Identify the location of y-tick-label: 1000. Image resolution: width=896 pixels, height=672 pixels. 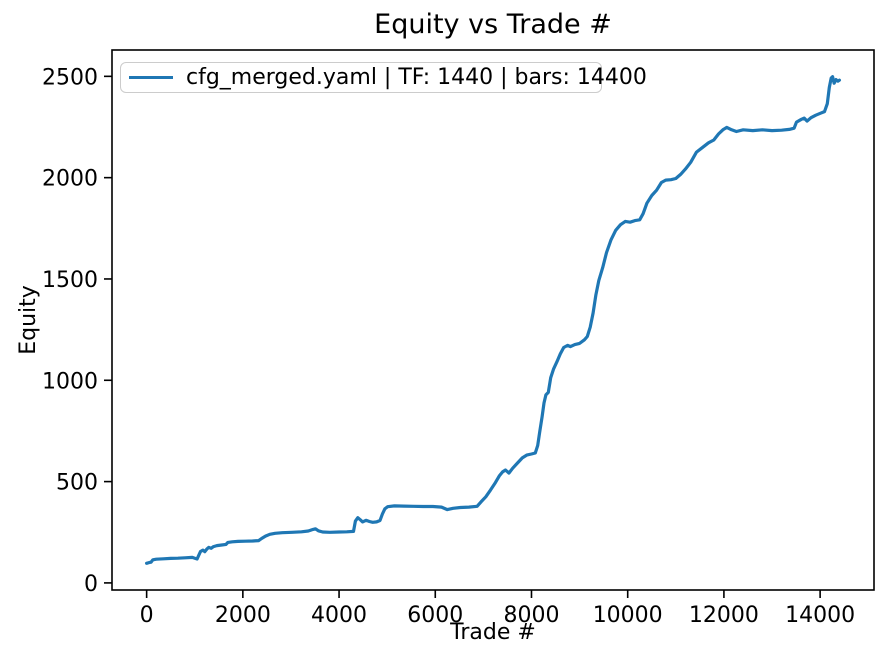
(70, 381).